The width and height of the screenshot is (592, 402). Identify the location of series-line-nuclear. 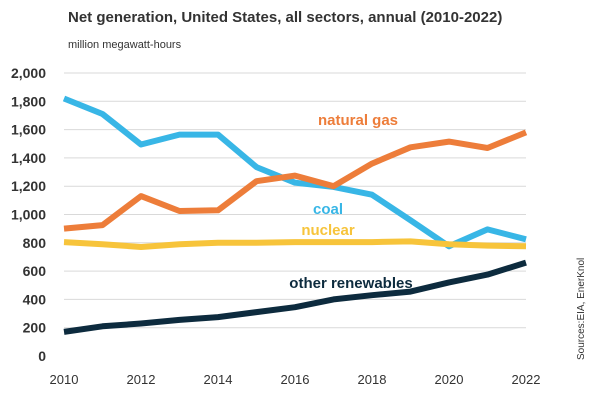
(295, 244).